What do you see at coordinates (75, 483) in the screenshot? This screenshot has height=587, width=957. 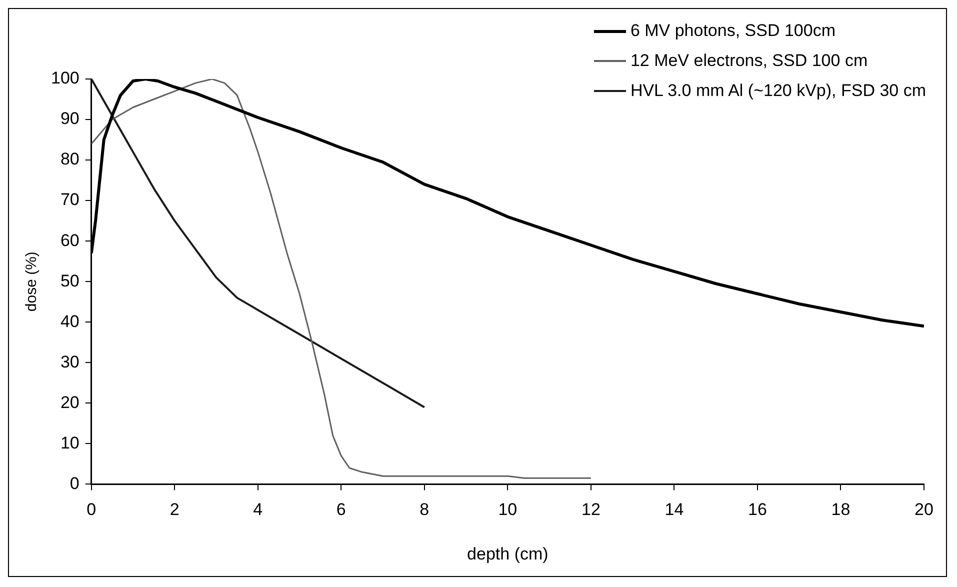 I see `y-tick-label: 0` at bounding box center [75, 483].